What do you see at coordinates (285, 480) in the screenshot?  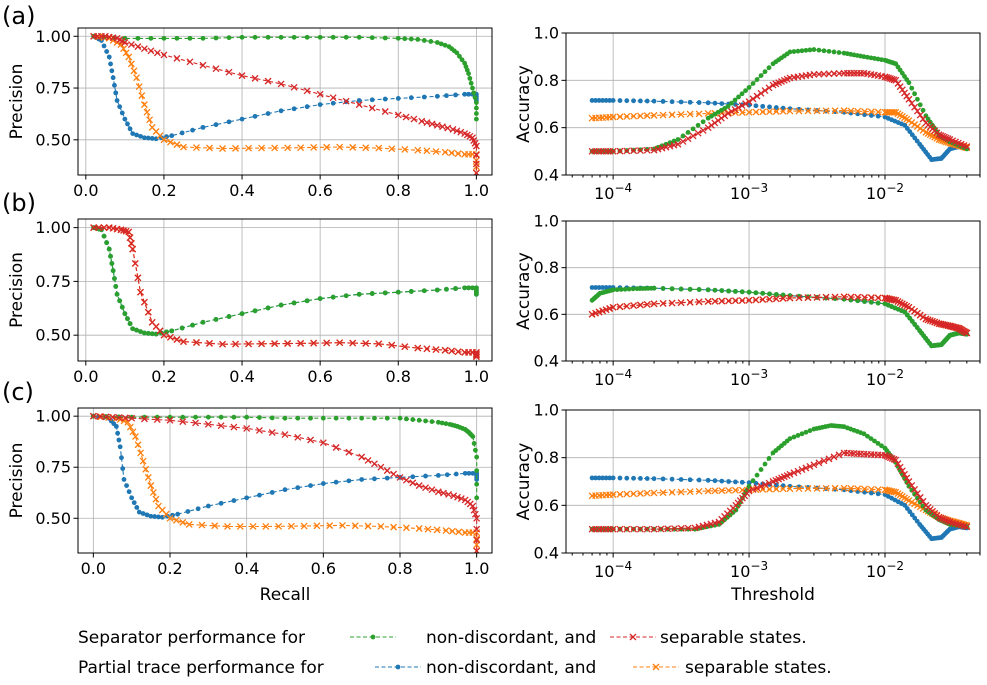 I see `axes-frame` at bounding box center [285, 480].